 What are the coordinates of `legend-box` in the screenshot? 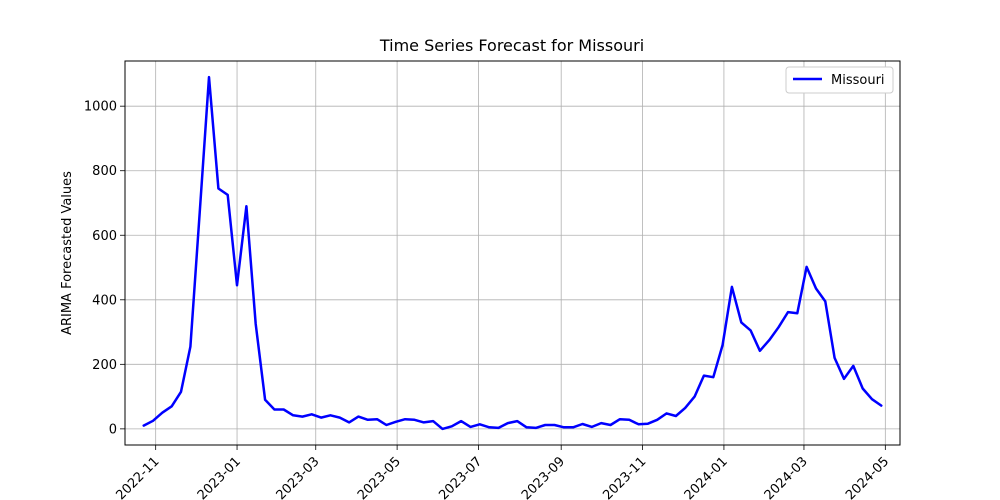 It's located at (839, 80).